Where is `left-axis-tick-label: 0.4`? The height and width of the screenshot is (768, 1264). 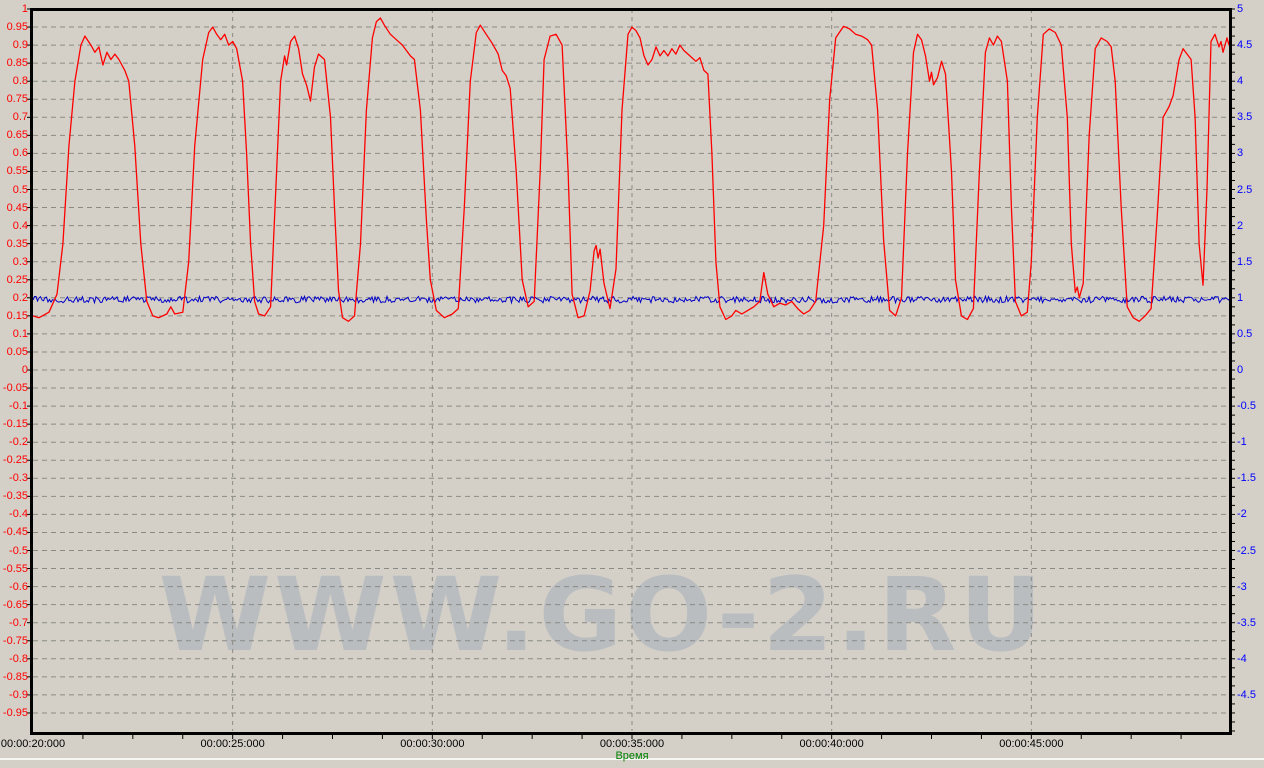
left-axis-tick-label: 0.4 is located at coordinates (20, 225).